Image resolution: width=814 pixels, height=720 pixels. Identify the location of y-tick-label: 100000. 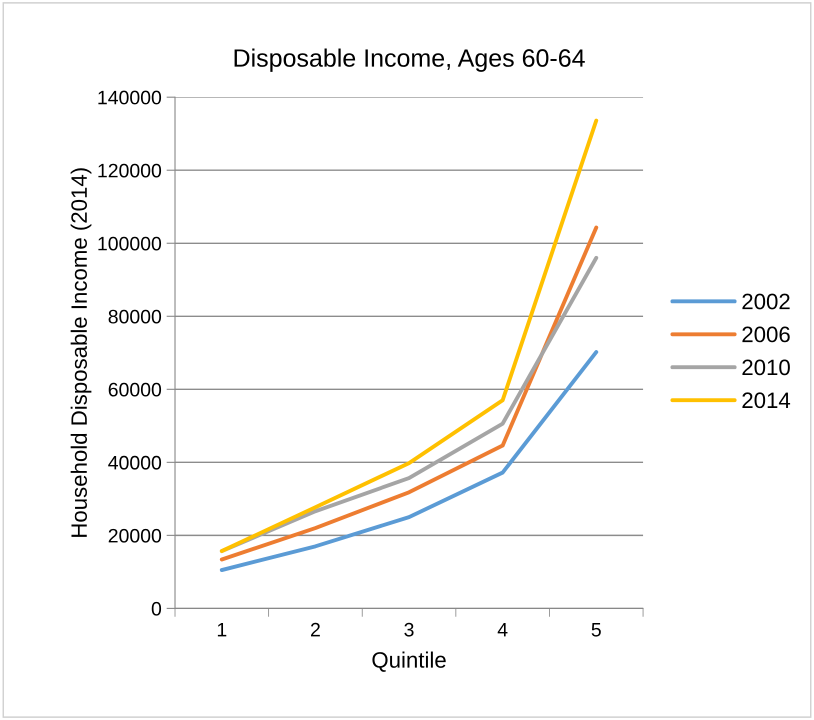
(130, 243).